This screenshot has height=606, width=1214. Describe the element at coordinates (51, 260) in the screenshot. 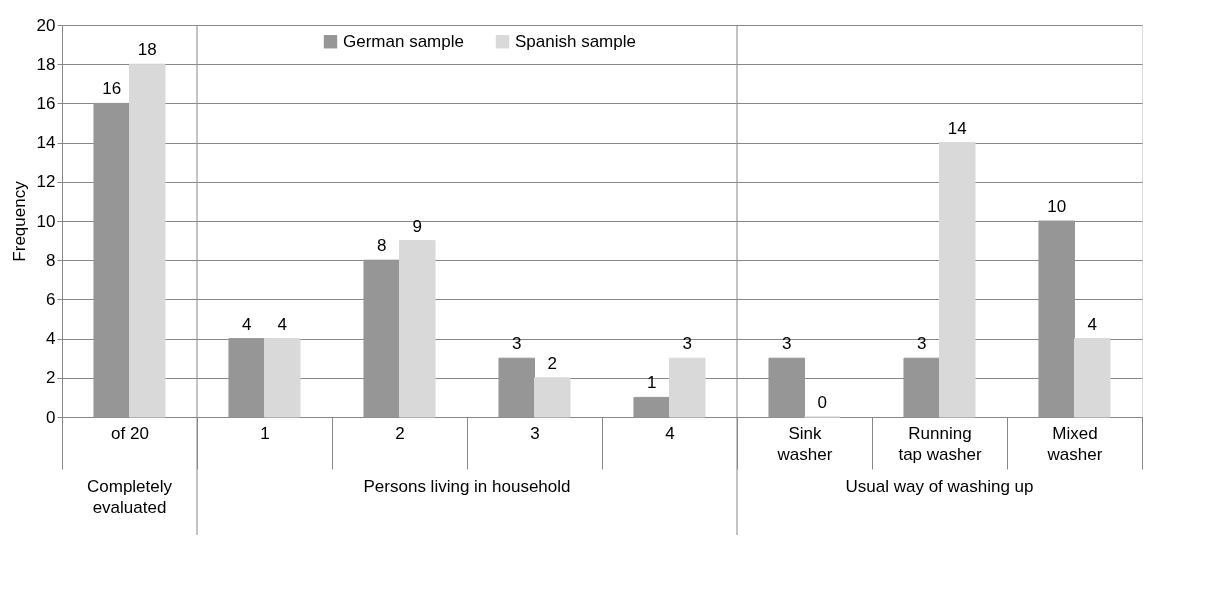

I see `y-tick-label: 8` at that location.